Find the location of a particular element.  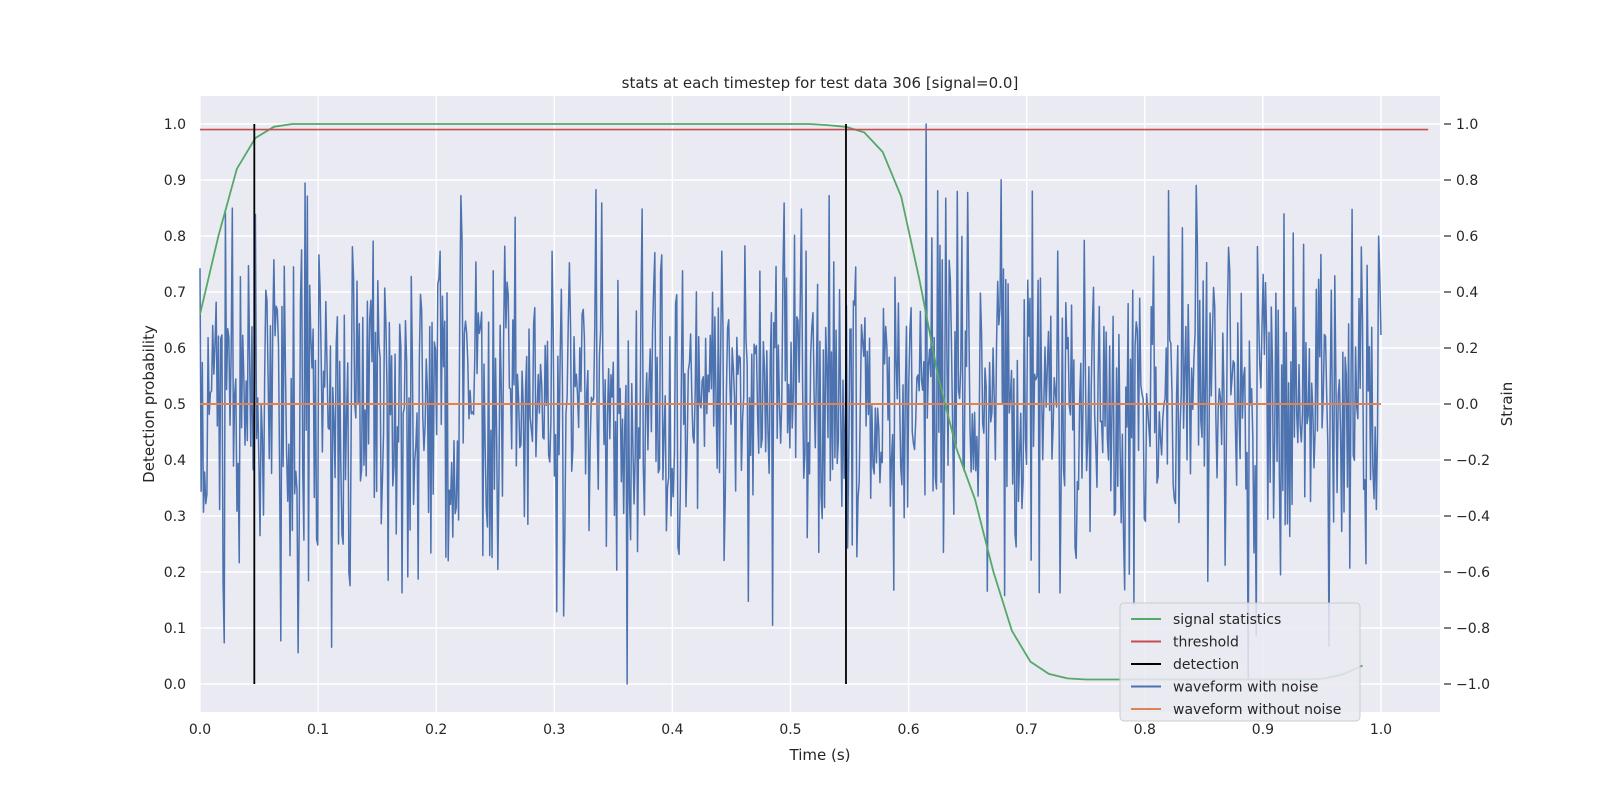

x-tick-label: 0.1 is located at coordinates (318, 730).